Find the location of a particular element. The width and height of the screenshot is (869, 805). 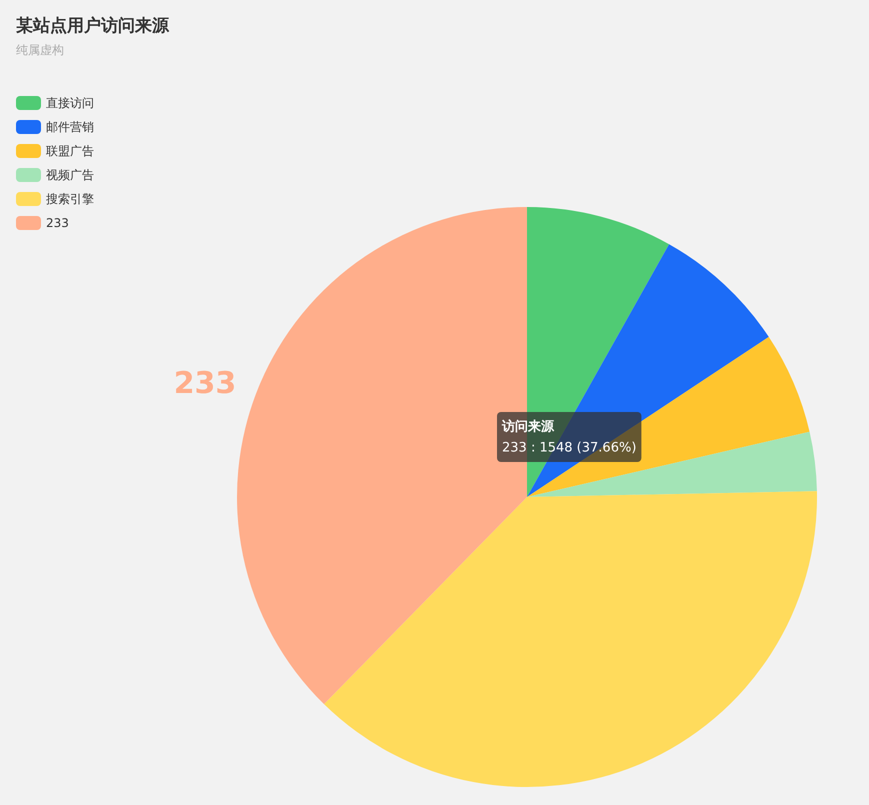

legend-label: 视频广告 is located at coordinates (70, 175).